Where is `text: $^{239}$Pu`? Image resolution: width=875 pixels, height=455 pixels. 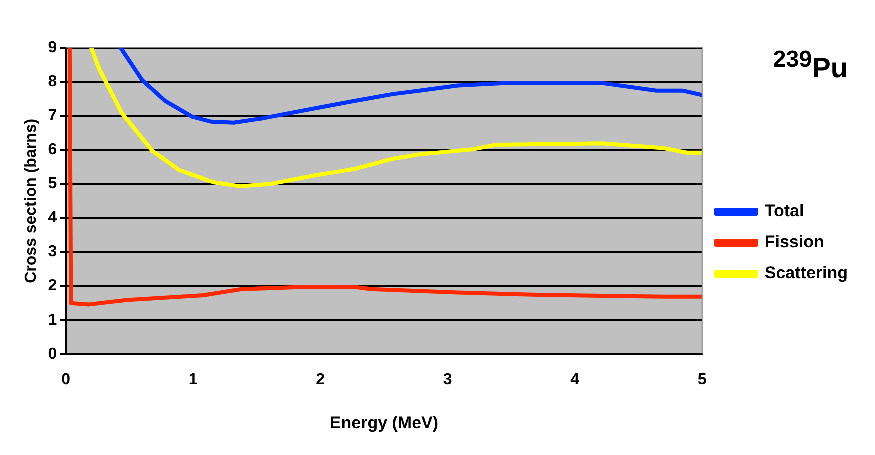
text: $^{239}$Pu is located at coordinates (810, 65).